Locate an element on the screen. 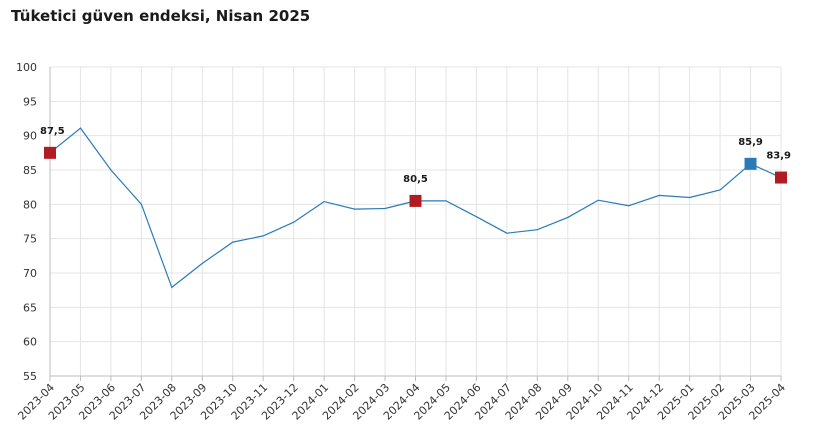 Image resolution: width=825 pixels, height=440 pixels. y-tick-label: 70 is located at coordinates (30, 273).